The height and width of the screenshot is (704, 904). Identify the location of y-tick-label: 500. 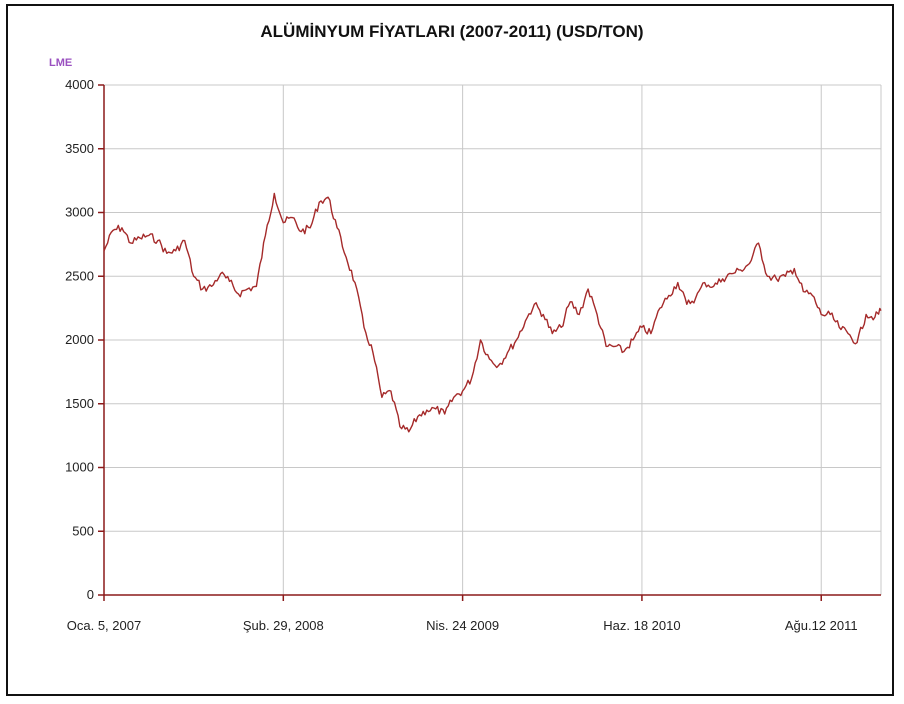
(83, 530).